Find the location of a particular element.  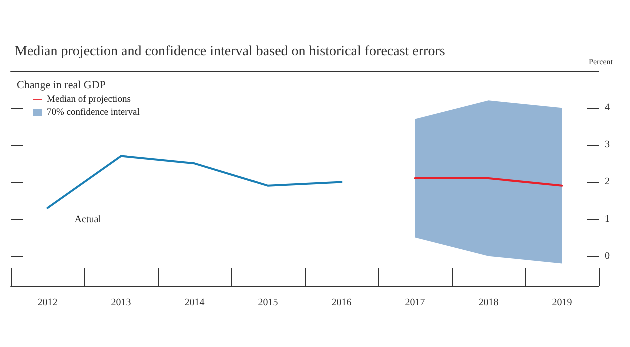

y-tick-label: 2 is located at coordinates (607, 182).